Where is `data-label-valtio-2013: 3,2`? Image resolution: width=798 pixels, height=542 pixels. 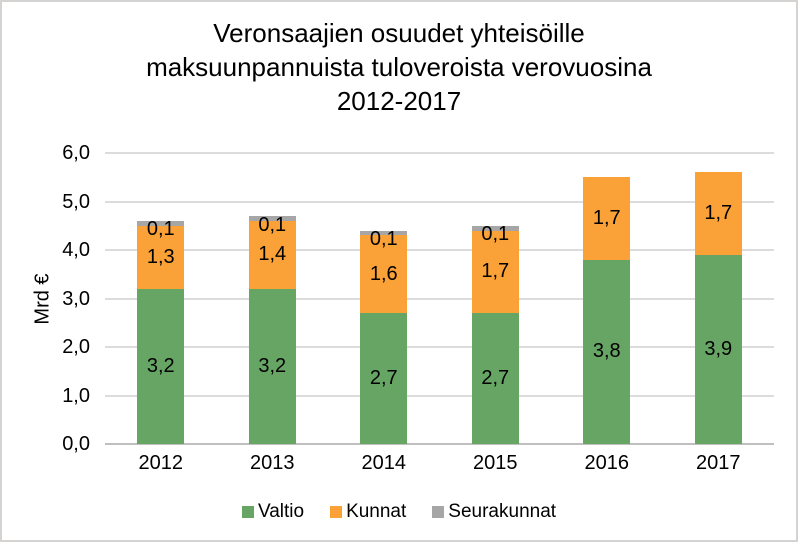 data-label-valtio-2013: 3,2 is located at coordinates (272, 365).